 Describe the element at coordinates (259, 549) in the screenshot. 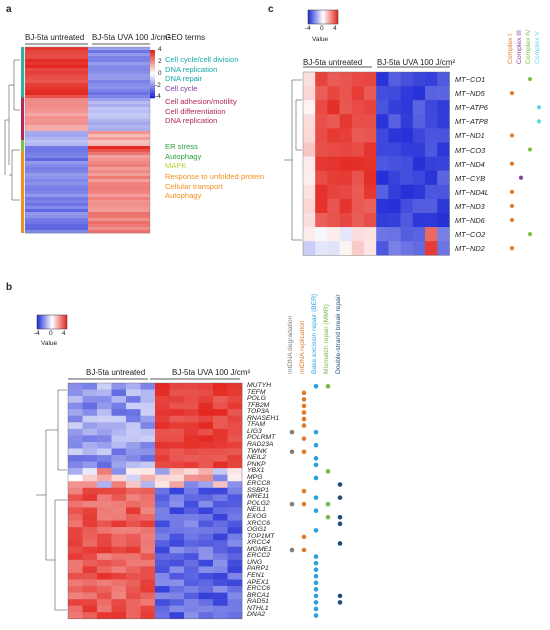

I see `gene-label: MGME1` at that location.